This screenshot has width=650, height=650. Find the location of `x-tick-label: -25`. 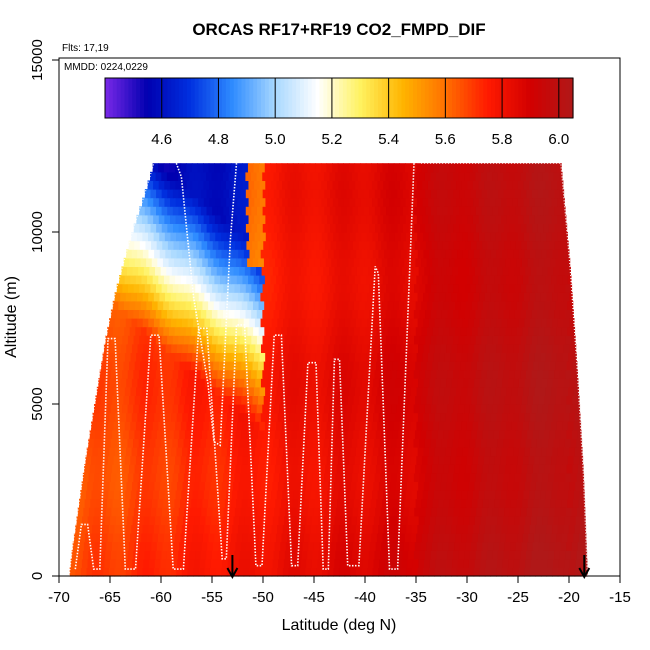

x-tick-label: -25 is located at coordinates (518, 597).